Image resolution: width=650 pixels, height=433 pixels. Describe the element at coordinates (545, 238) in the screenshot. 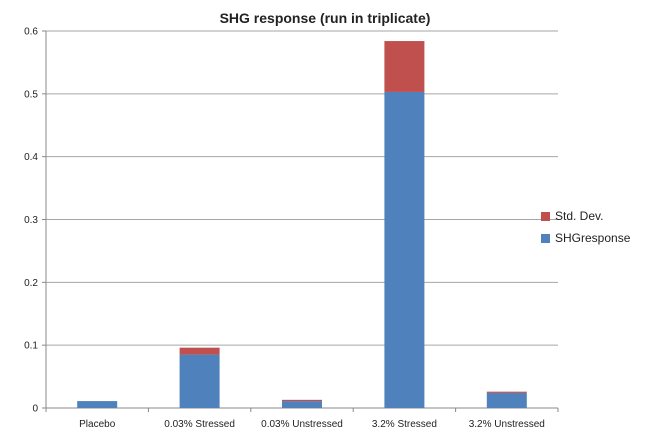

I see `legend-swatch-shgresponse` at that location.